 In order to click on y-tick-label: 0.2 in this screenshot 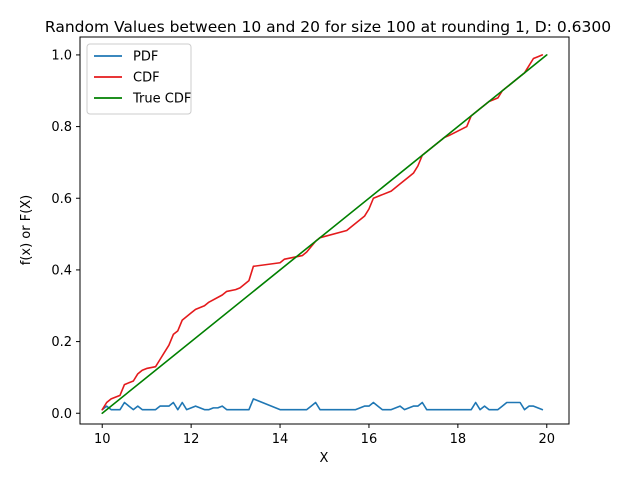, I will do `click(61, 342)`.